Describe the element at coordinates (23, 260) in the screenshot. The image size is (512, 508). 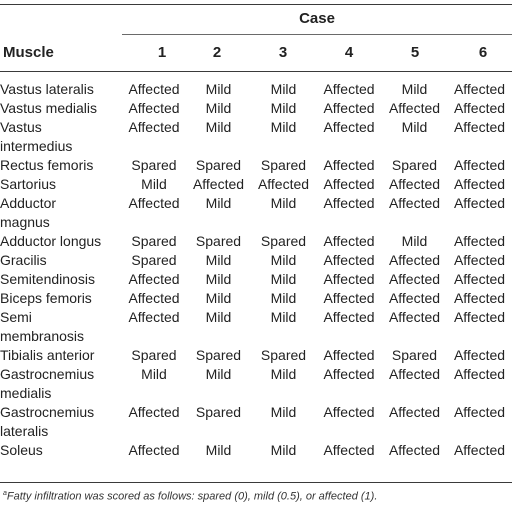
I see `muscle-name-line: Gracilis` at that location.